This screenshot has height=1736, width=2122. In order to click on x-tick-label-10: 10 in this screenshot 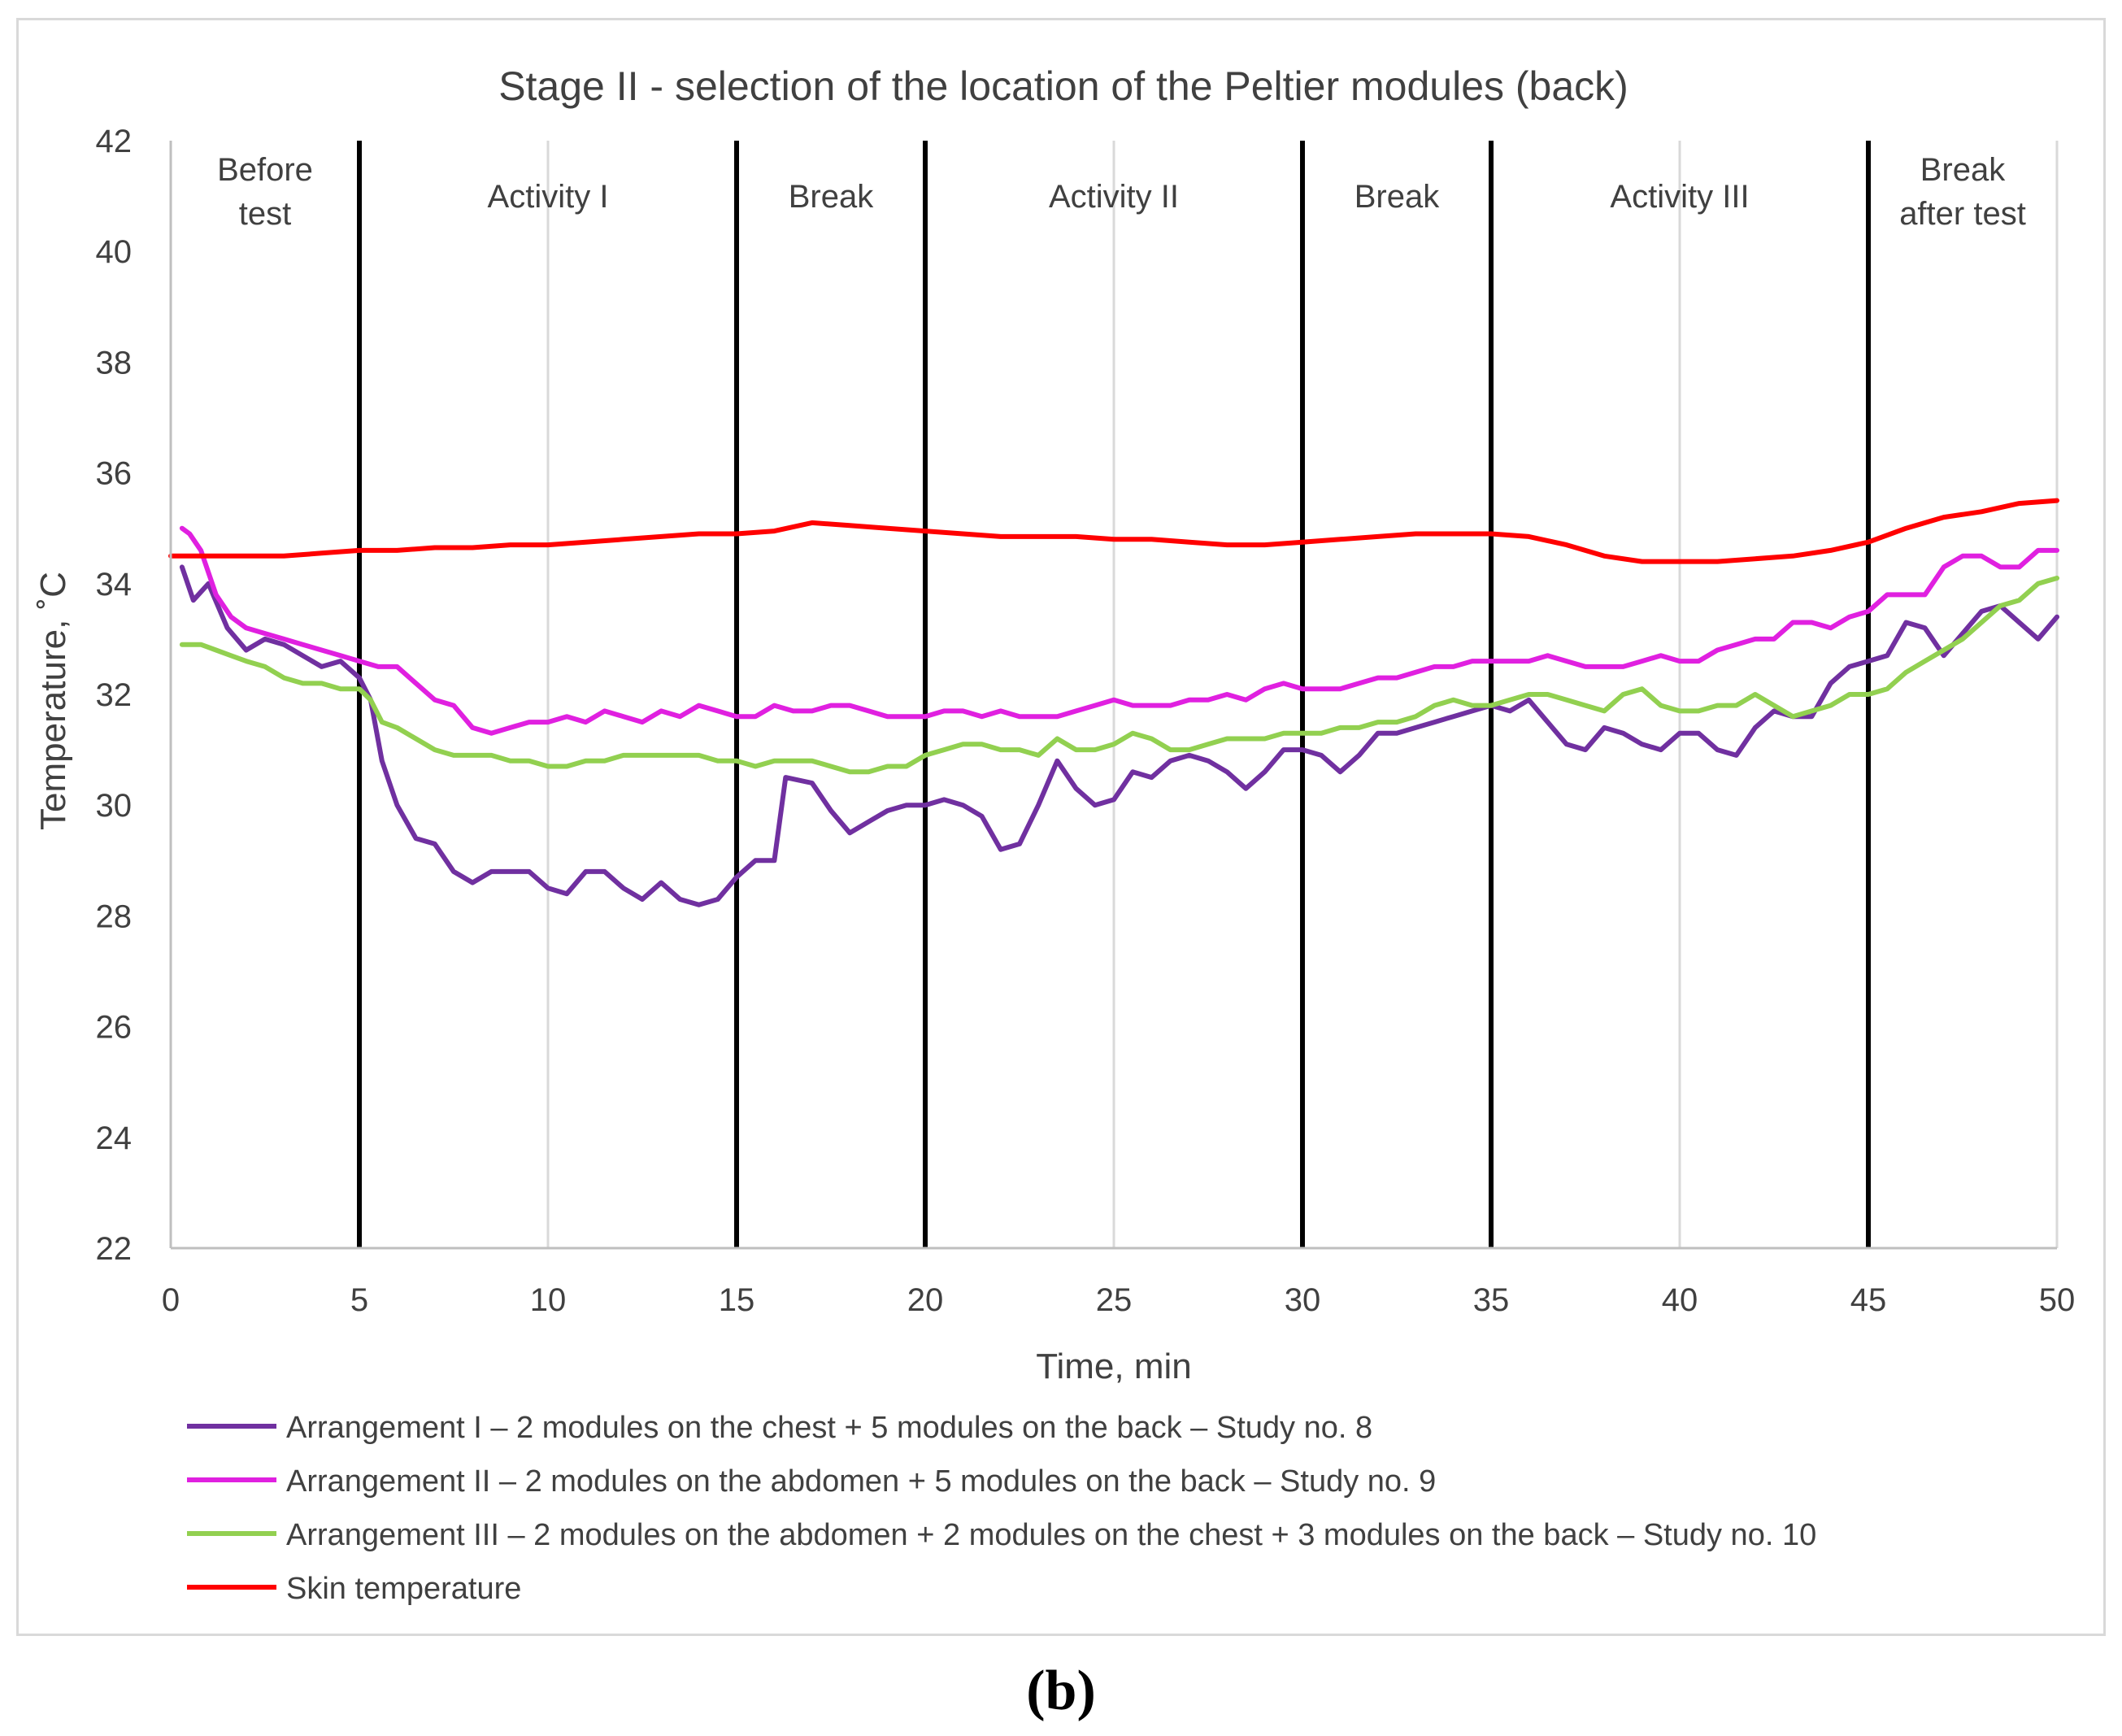, I will do `click(548, 1300)`.